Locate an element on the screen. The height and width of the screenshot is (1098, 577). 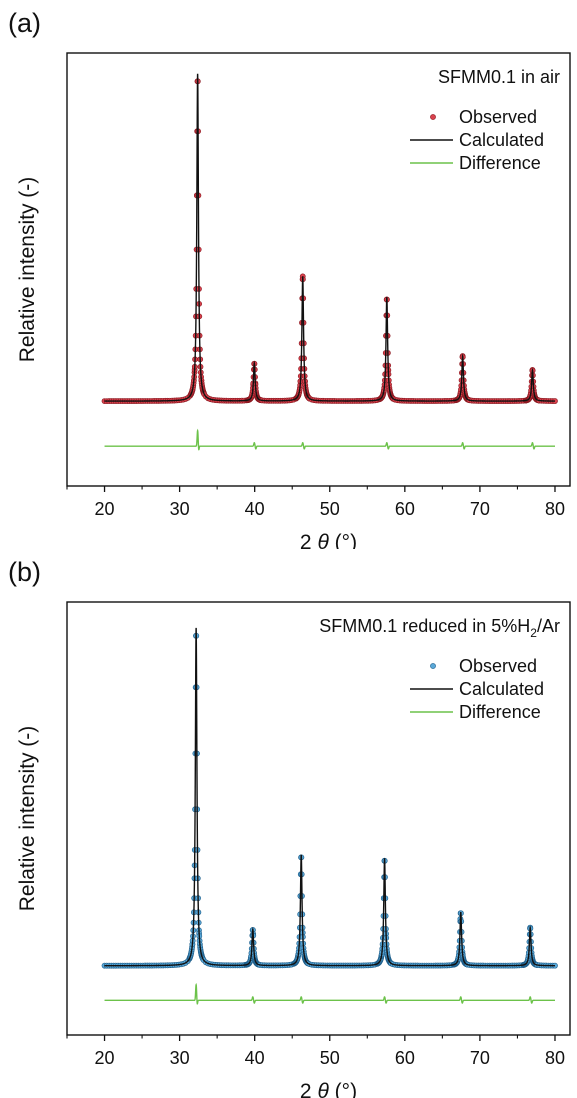
chart-title: SFMM0.1 reduced in 5%H2/Ar is located at coordinates (439, 628).